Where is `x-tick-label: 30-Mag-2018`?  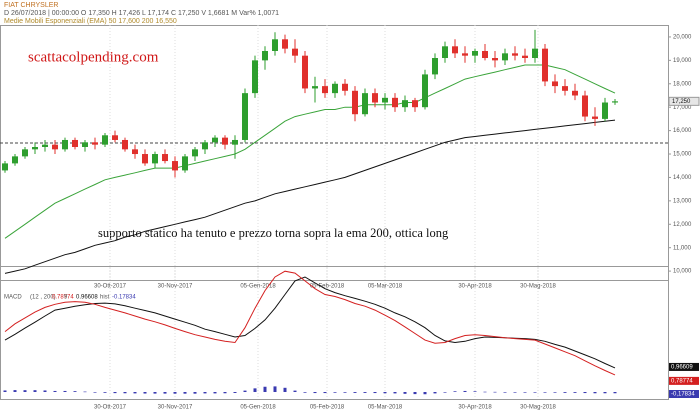 x-tick-label: 30-Mag-2018 is located at coordinates (538, 287).